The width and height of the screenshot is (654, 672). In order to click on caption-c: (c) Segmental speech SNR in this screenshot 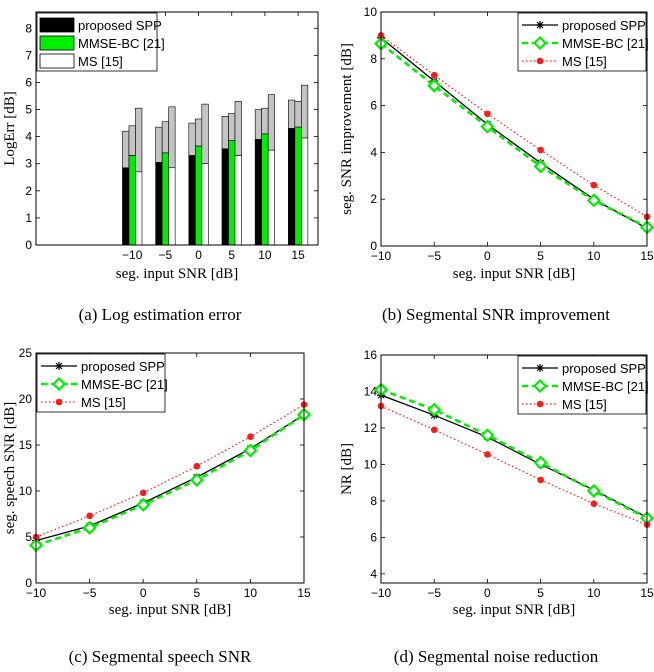, I will do `click(160, 656)`.